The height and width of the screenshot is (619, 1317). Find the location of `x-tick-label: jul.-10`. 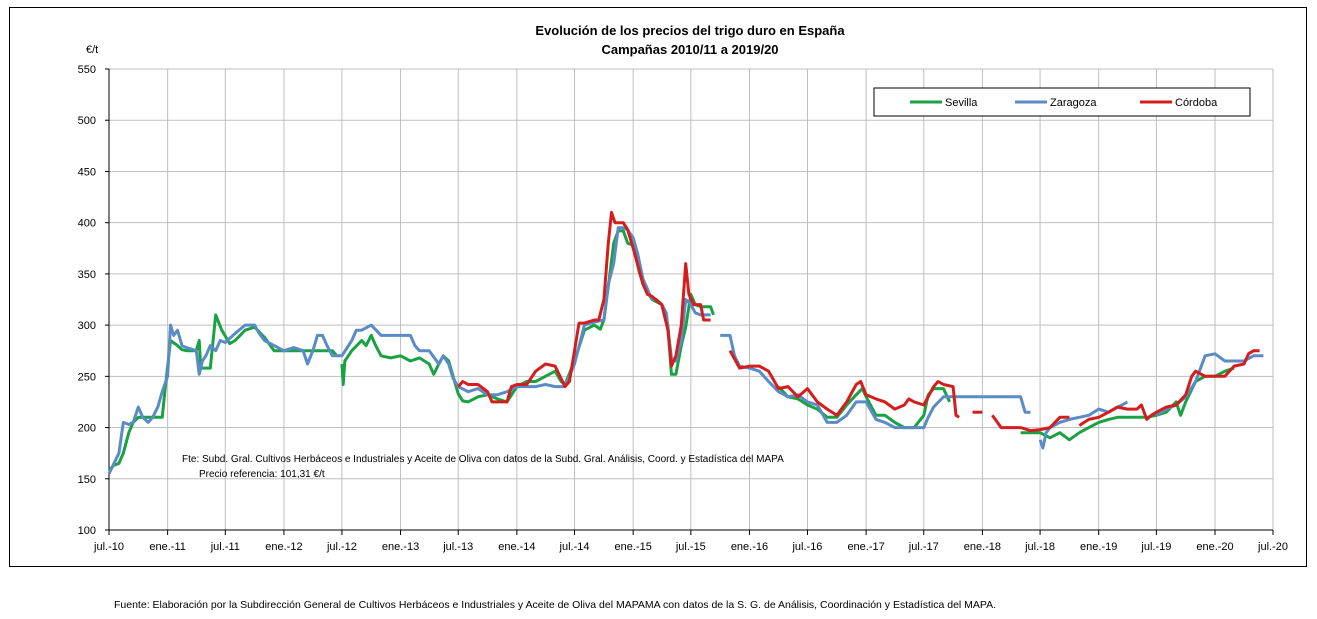

x-tick-label: jul.-10 is located at coordinates (108, 547).